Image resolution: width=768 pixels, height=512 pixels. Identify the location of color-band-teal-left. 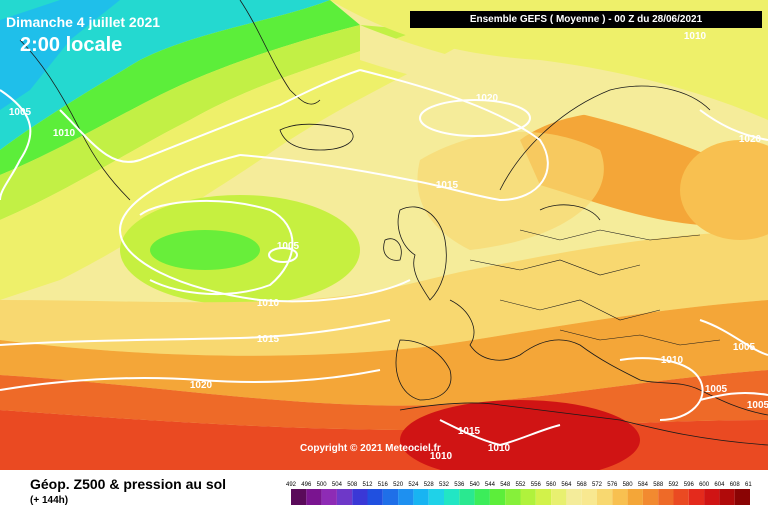
(60, 55).